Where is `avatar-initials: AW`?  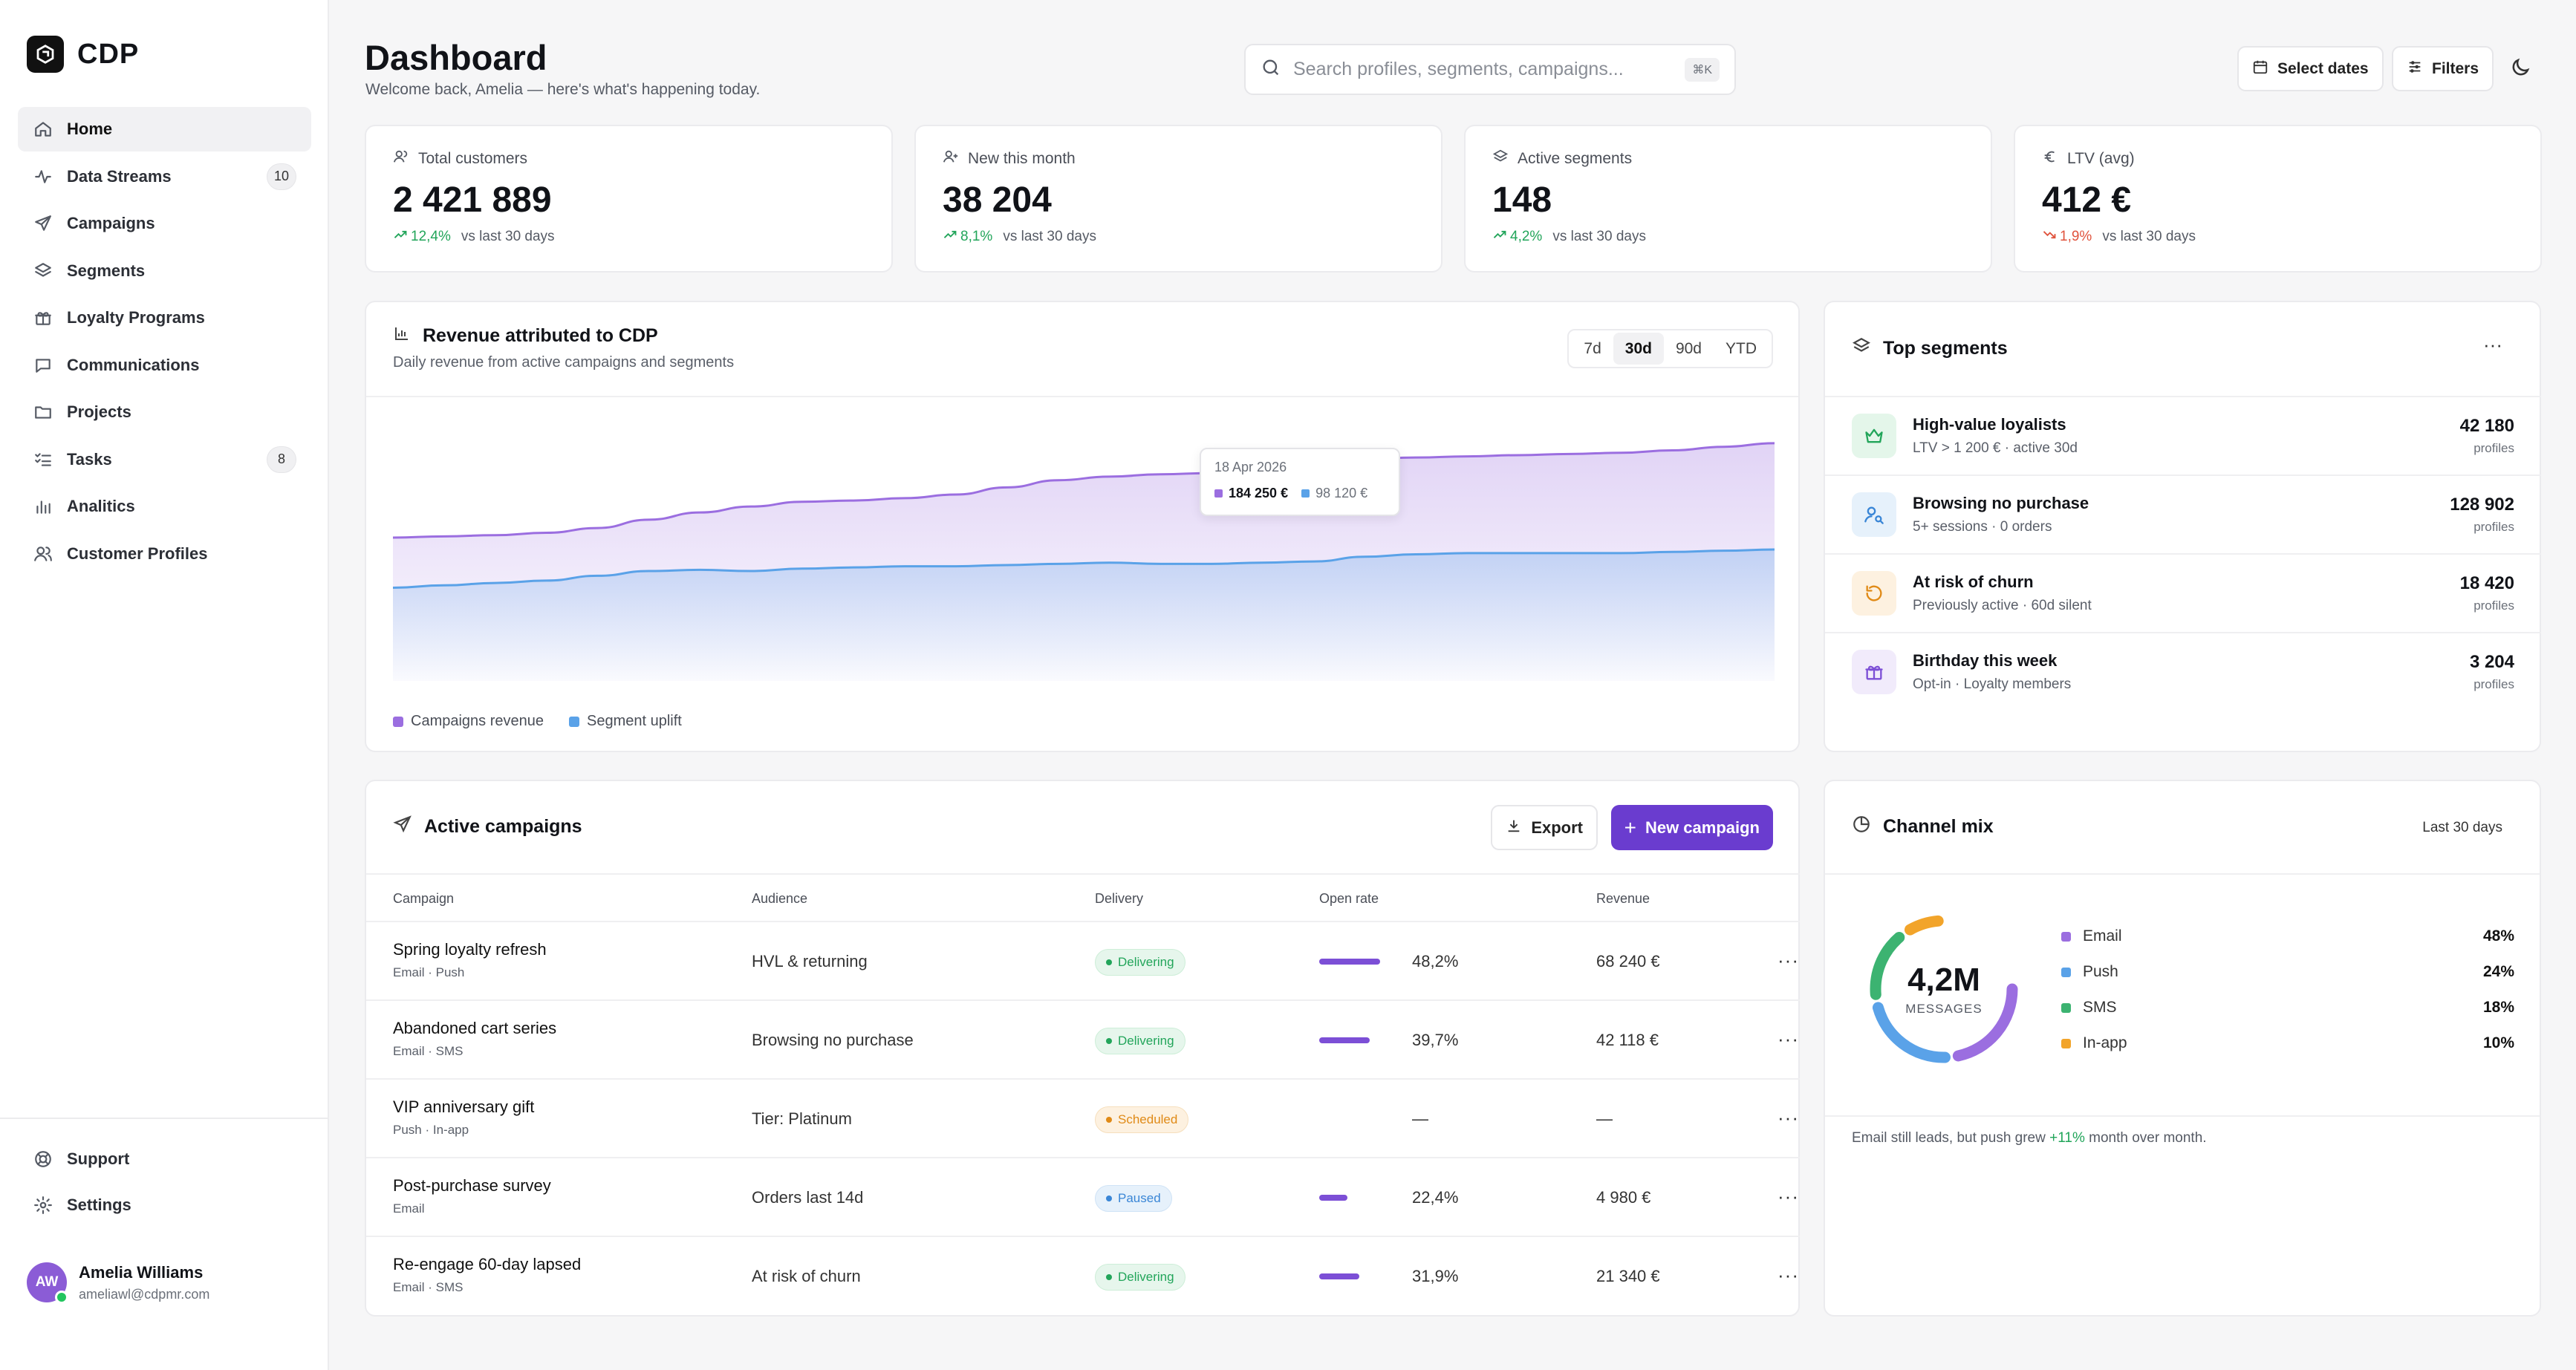 avatar-initials: AW is located at coordinates (47, 1282).